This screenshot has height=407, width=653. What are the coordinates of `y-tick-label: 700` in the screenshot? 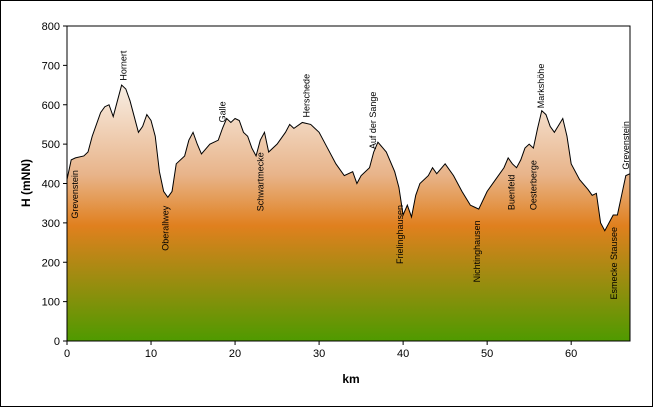 It's located at (51, 66).